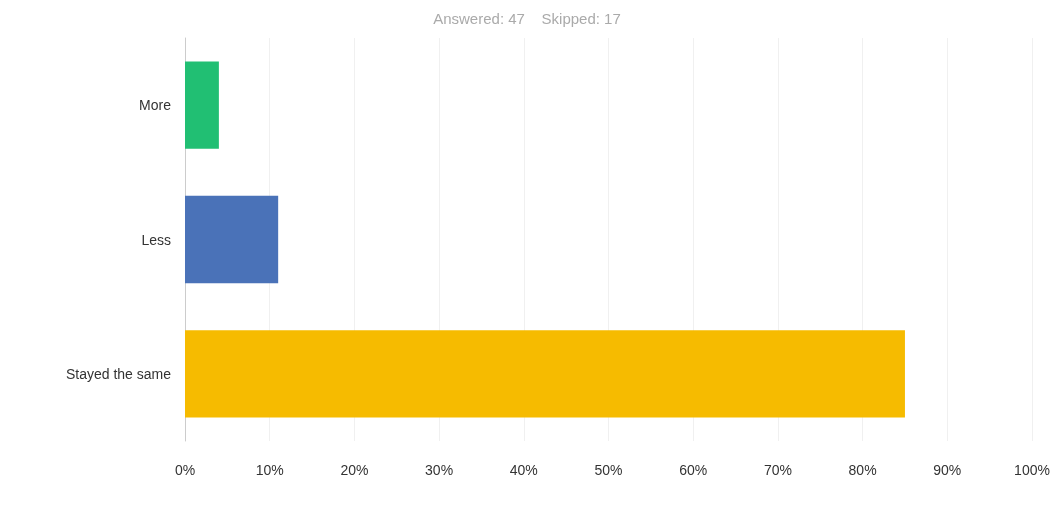 The width and height of the screenshot is (1054, 513). What do you see at coordinates (947, 470) in the screenshot?
I see `x-tick-label: 90%` at bounding box center [947, 470].